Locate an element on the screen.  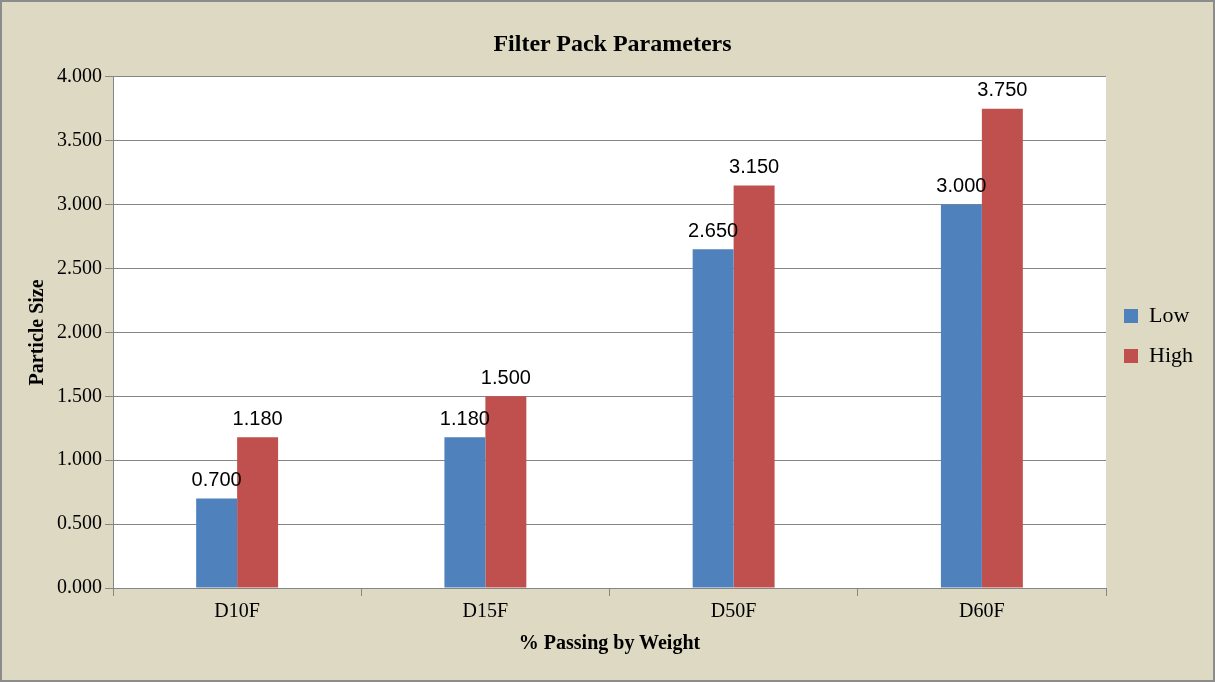
y-tick-label: 0.500 is located at coordinates (79, 522).